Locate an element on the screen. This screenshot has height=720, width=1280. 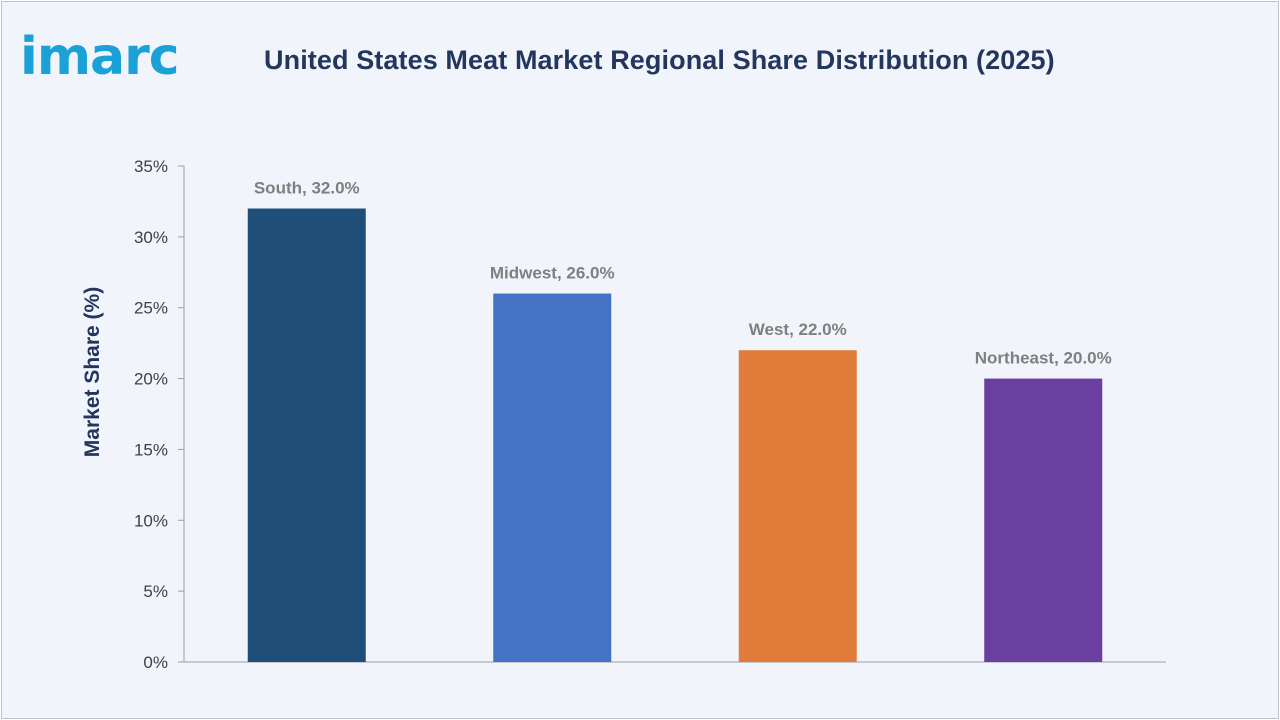
data-label-west: West, 22.0% is located at coordinates (798, 329).